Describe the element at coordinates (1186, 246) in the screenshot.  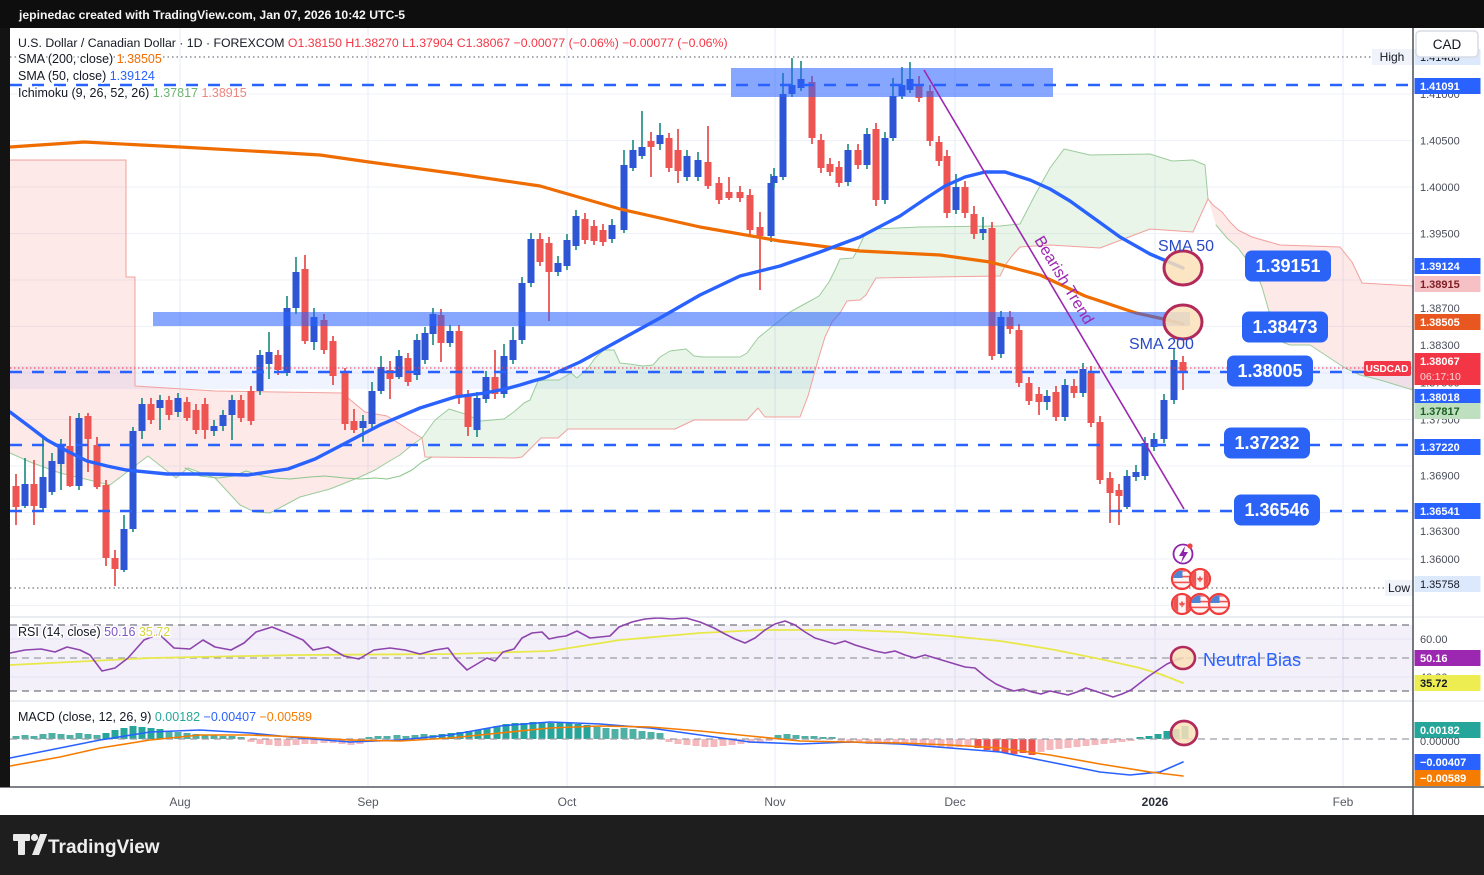
I see `svg-text: SMA 50` at that location.